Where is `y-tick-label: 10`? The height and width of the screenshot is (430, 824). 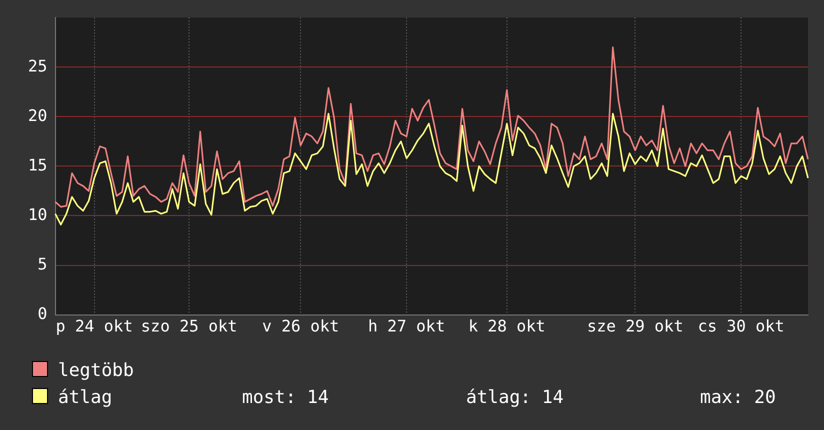 y-tick-label: 10 is located at coordinates (38, 214).